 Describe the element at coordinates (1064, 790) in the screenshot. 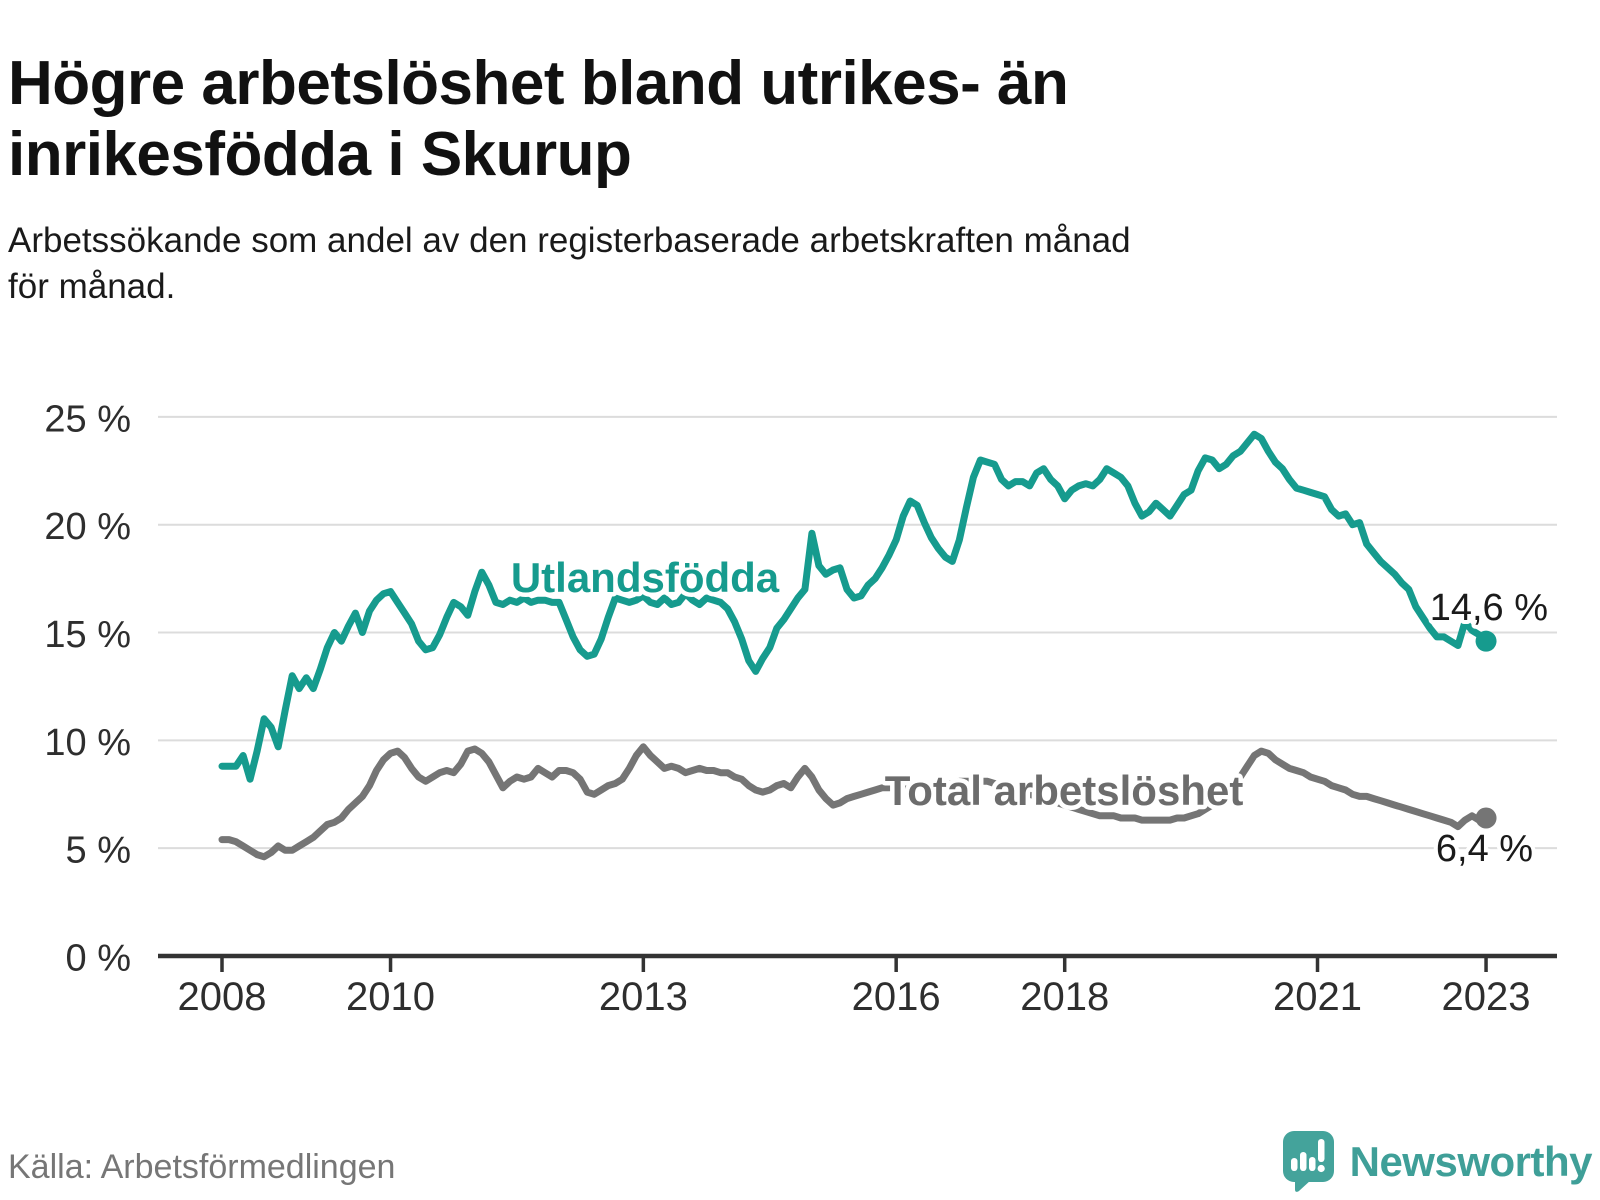

I see `series-label: Total arbetslöshet` at that location.